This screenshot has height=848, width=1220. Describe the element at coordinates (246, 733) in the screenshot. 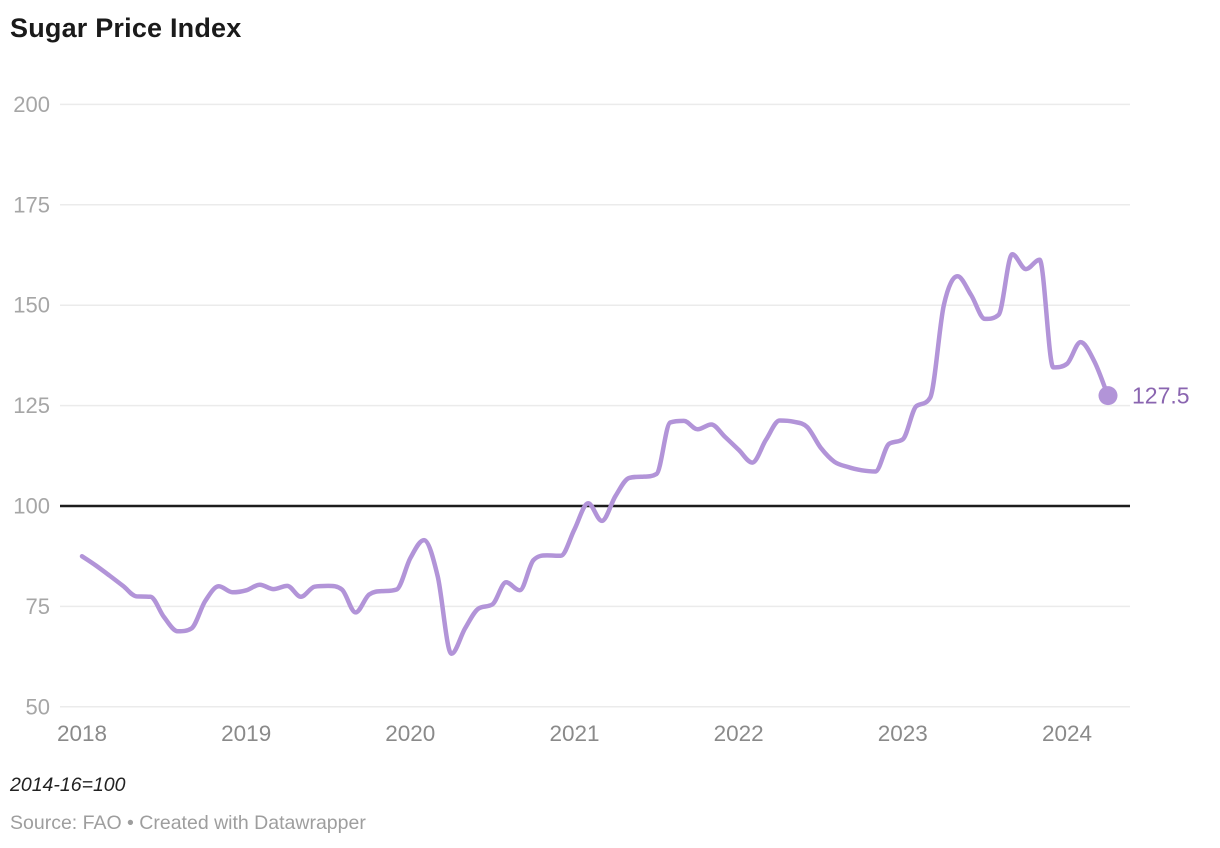

I see `x-axis-tick-label: 2019` at that location.